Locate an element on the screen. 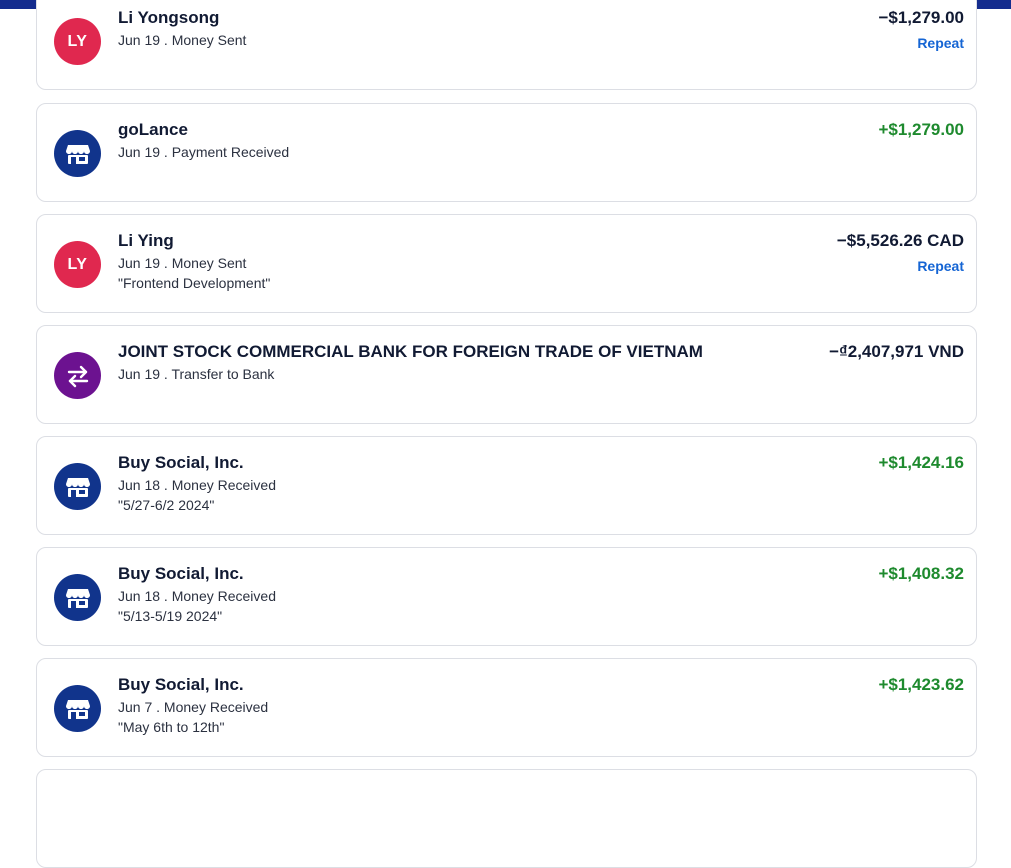  transaction-name: Li Ying is located at coordinates (146, 240).